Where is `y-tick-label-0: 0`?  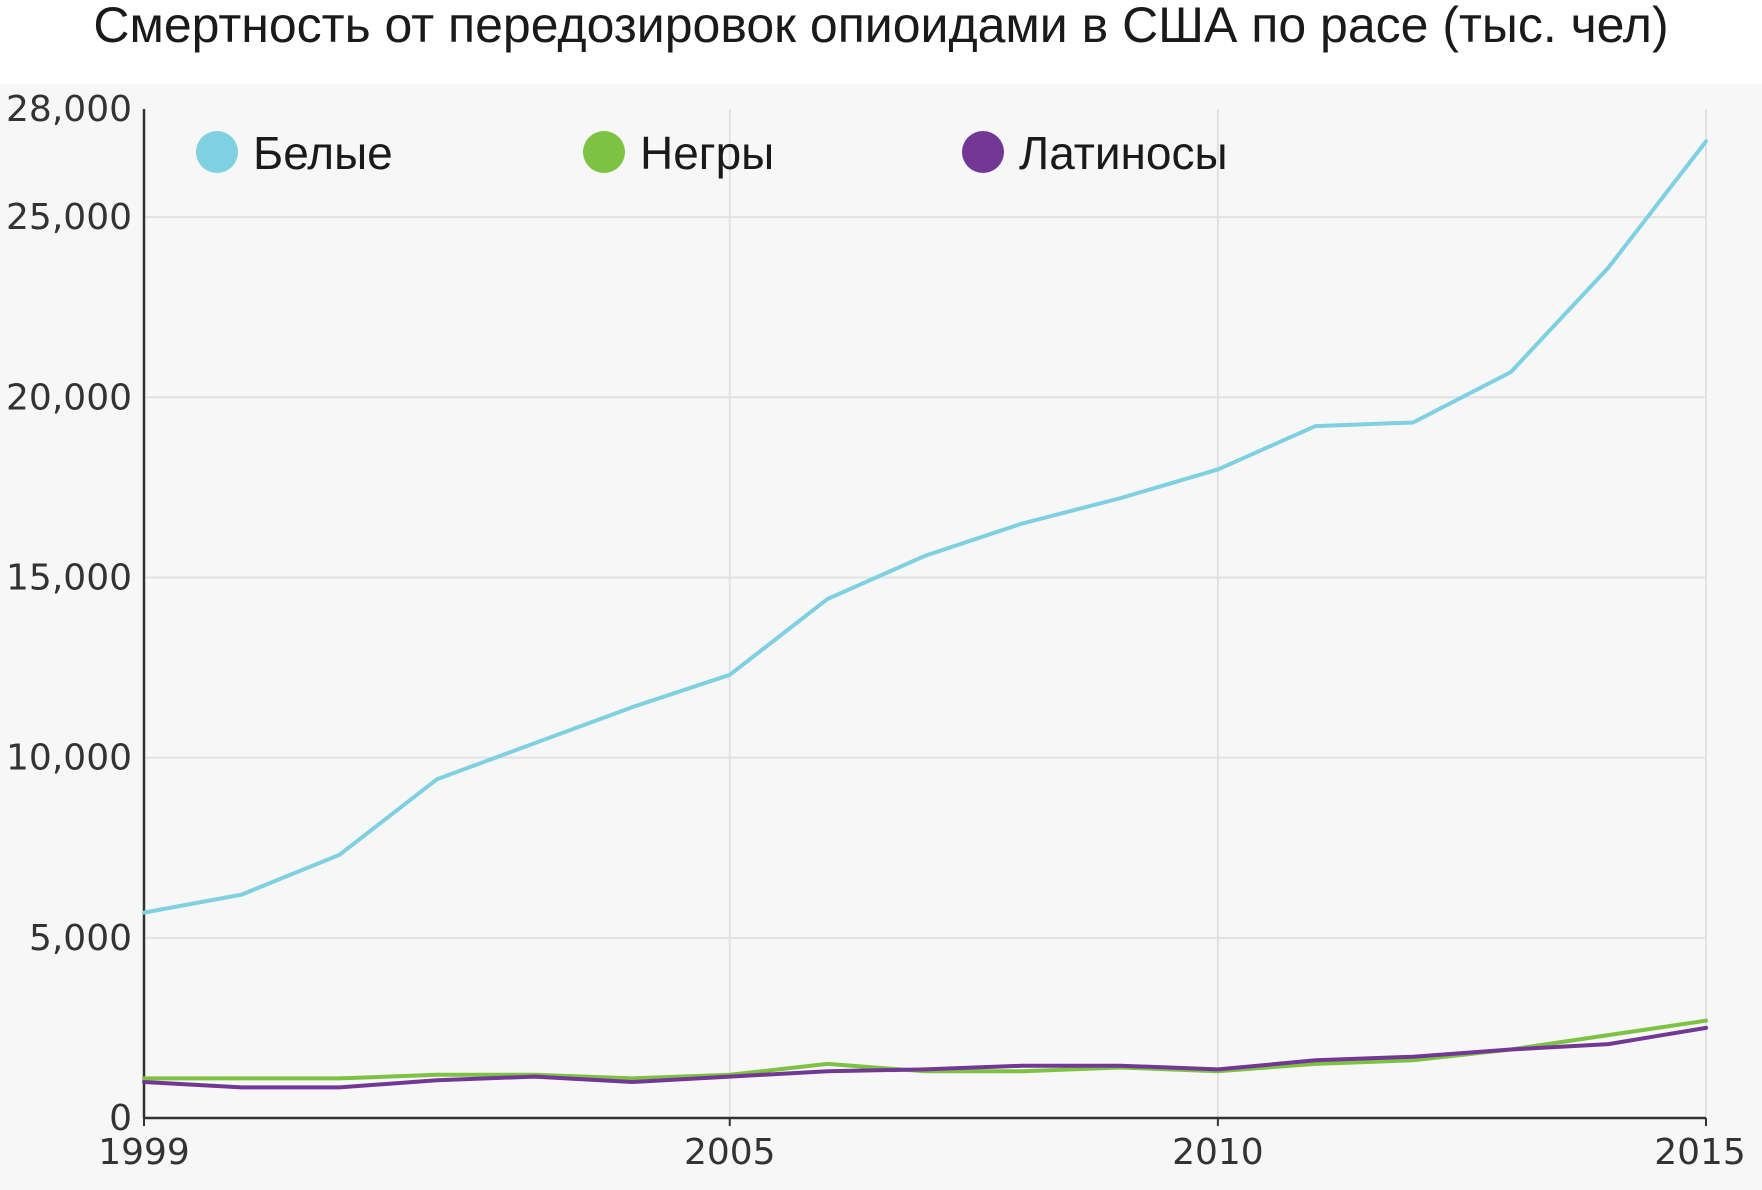
y-tick-label-0: 0 is located at coordinates (120, 1118).